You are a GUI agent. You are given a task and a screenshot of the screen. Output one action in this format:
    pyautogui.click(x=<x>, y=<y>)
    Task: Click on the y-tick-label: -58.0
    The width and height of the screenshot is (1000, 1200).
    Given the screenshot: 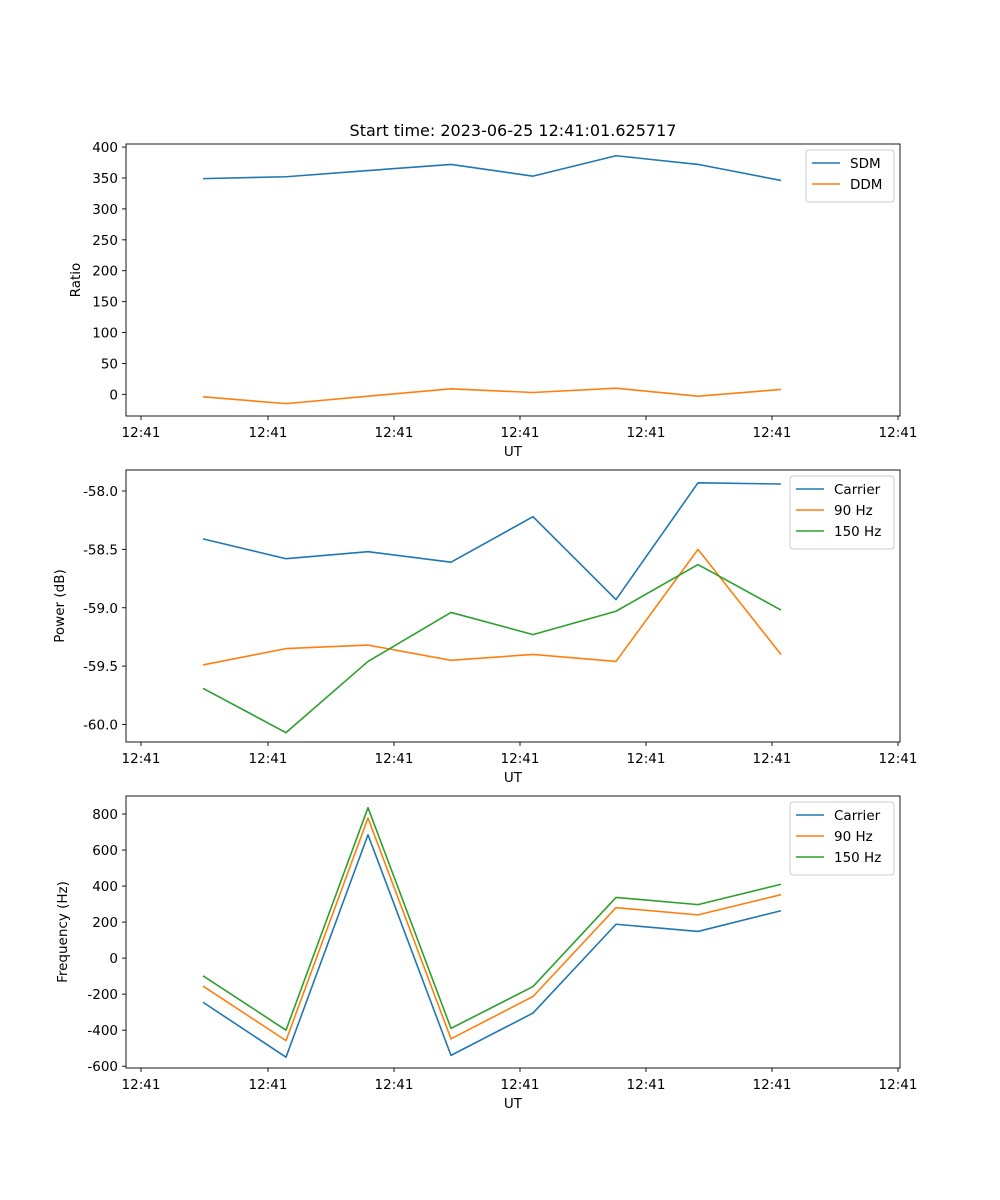 What is the action you would take?
    pyautogui.click(x=100, y=492)
    